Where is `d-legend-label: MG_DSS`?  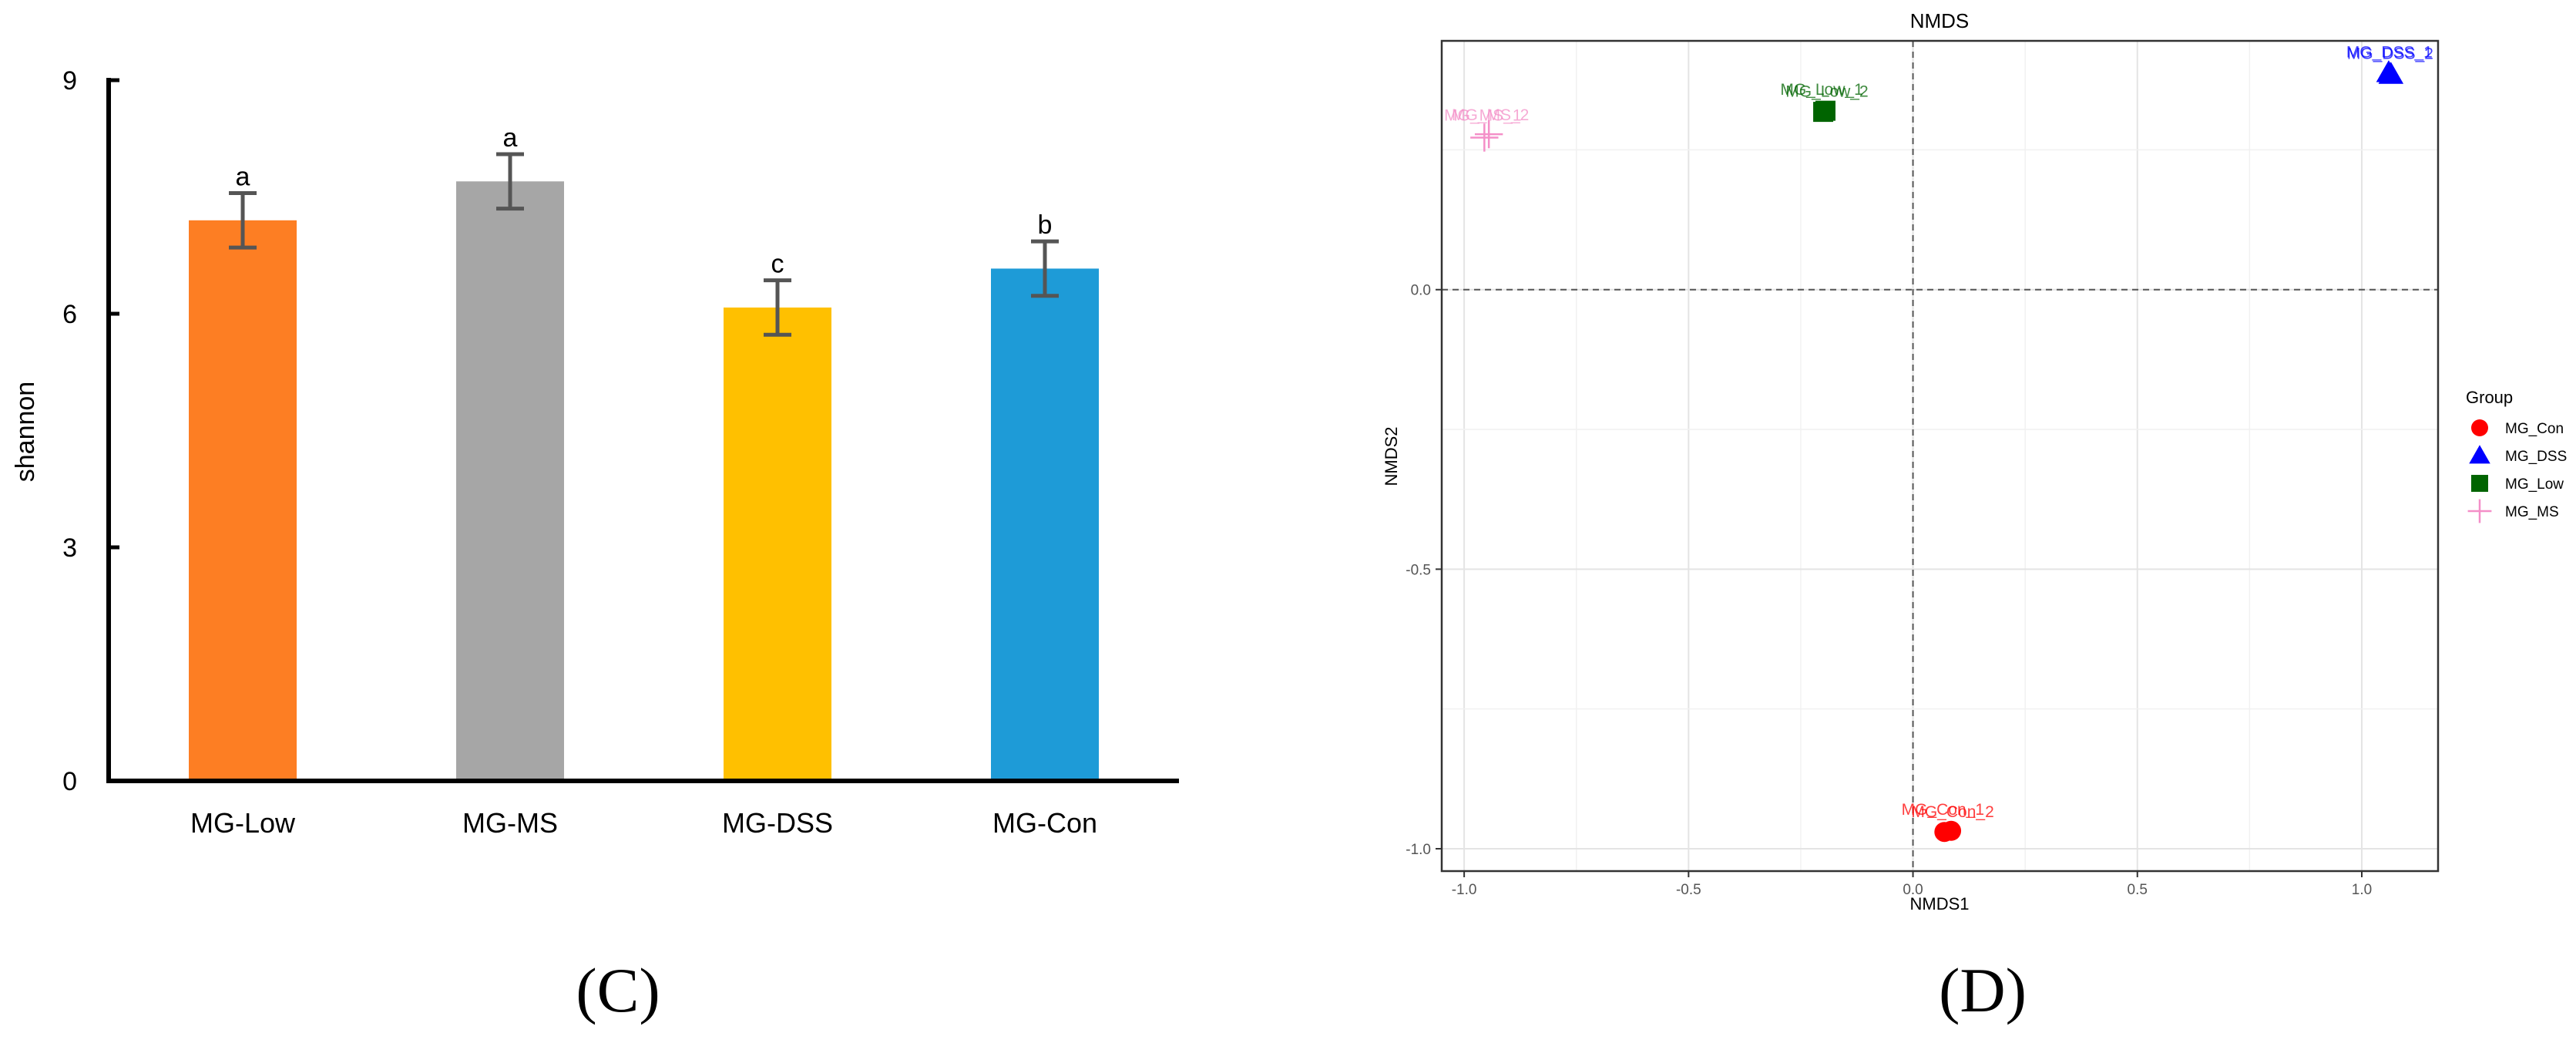
d-legend-label: MG_DSS is located at coordinates (2536, 457).